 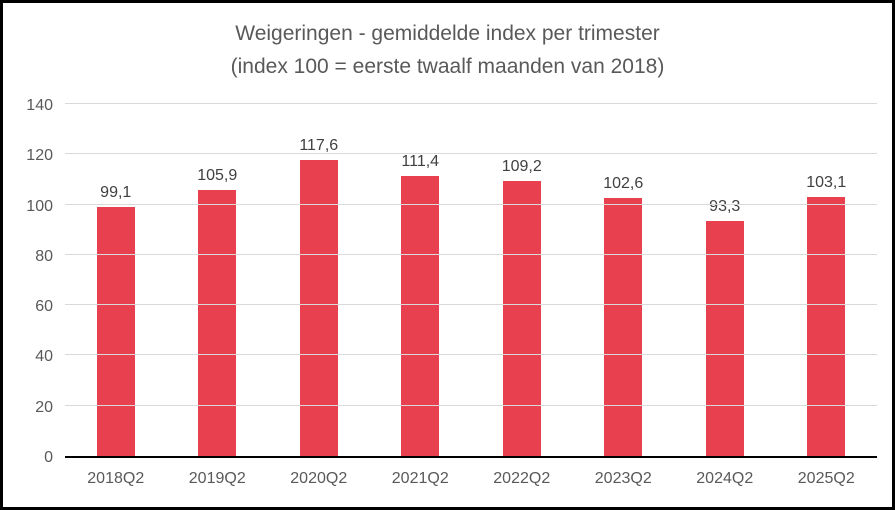 What do you see at coordinates (39, 206) in the screenshot?
I see `y-tick-label: 100` at bounding box center [39, 206].